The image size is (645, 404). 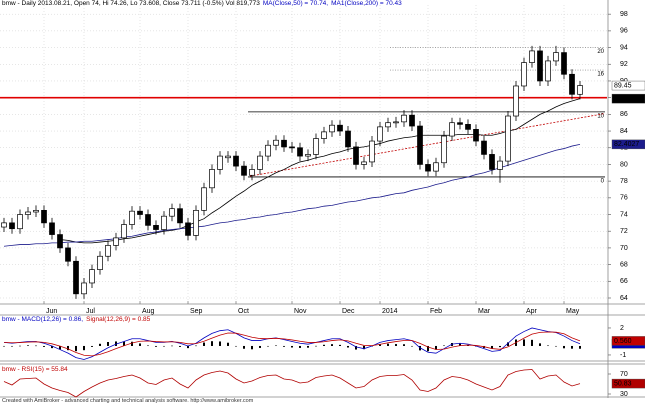 I want to click on trendline, so click(x=427, y=145).